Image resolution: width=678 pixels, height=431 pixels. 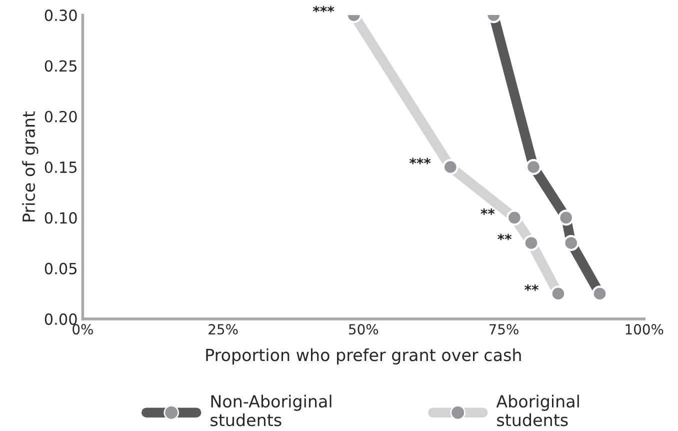 What do you see at coordinates (223, 329) in the screenshot?
I see `x-tick-label: 25%` at bounding box center [223, 329].